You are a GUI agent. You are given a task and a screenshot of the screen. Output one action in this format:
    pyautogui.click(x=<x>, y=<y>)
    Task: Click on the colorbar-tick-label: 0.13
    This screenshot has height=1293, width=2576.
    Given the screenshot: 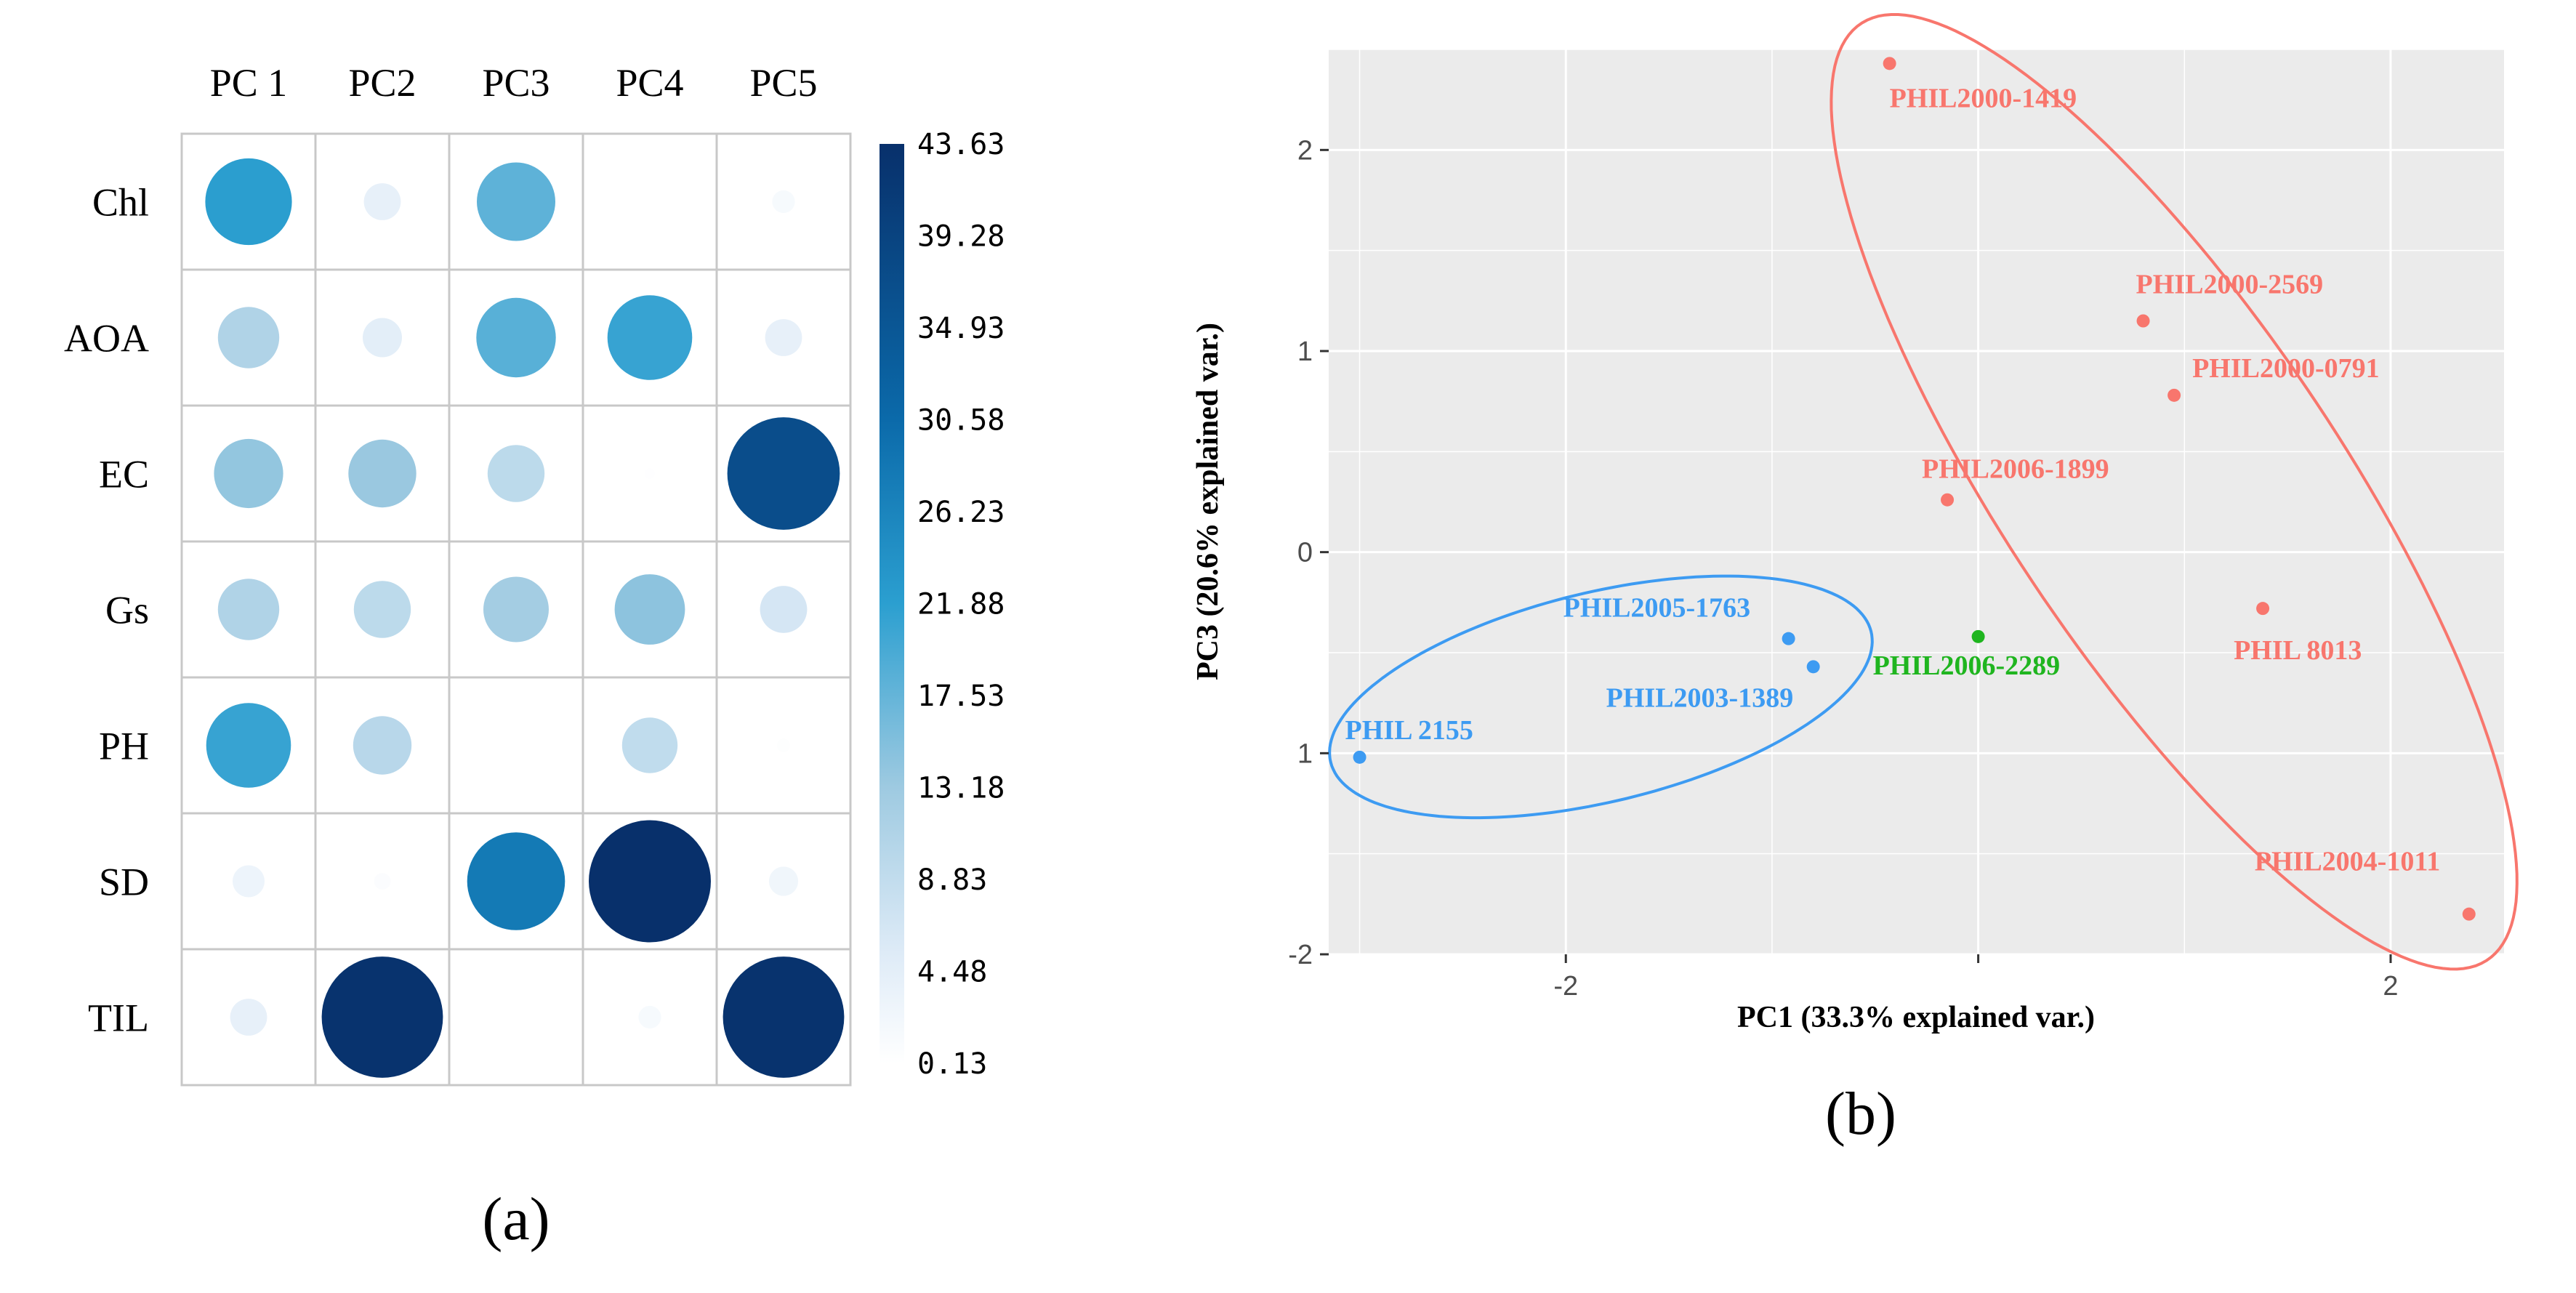 What is the action you would take?
    pyautogui.click(x=952, y=1064)
    